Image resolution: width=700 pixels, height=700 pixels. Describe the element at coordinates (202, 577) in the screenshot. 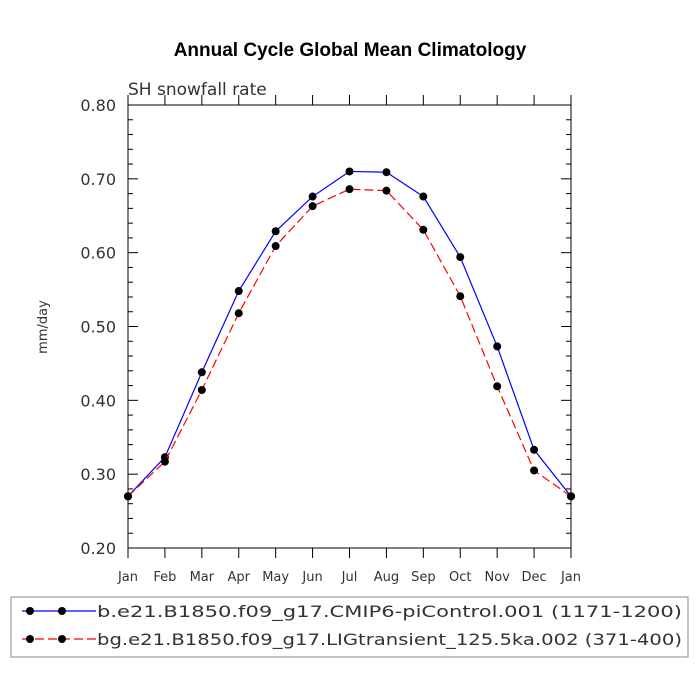

I see `x-tick-label: Mar` at that location.